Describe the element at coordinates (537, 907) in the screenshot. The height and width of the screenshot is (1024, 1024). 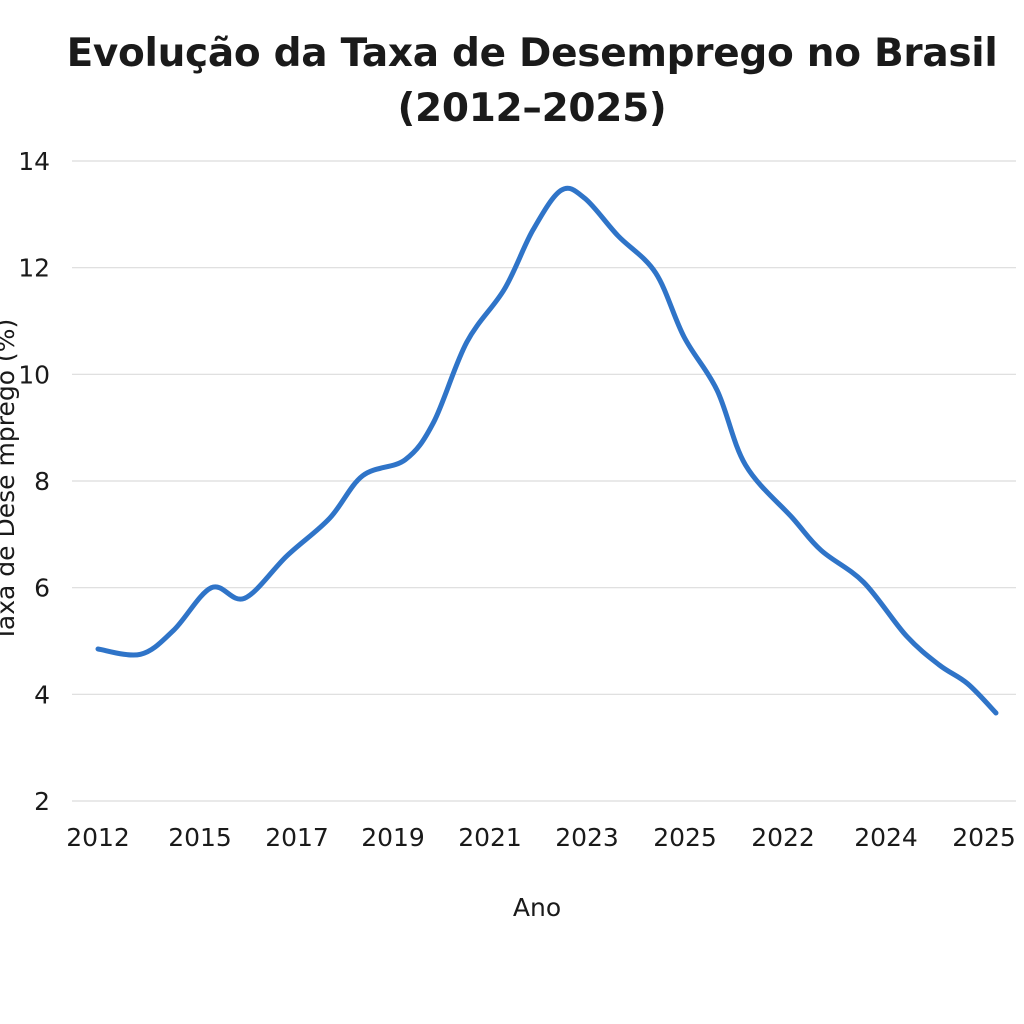
I see `x-axis-label: Ano` at that location.